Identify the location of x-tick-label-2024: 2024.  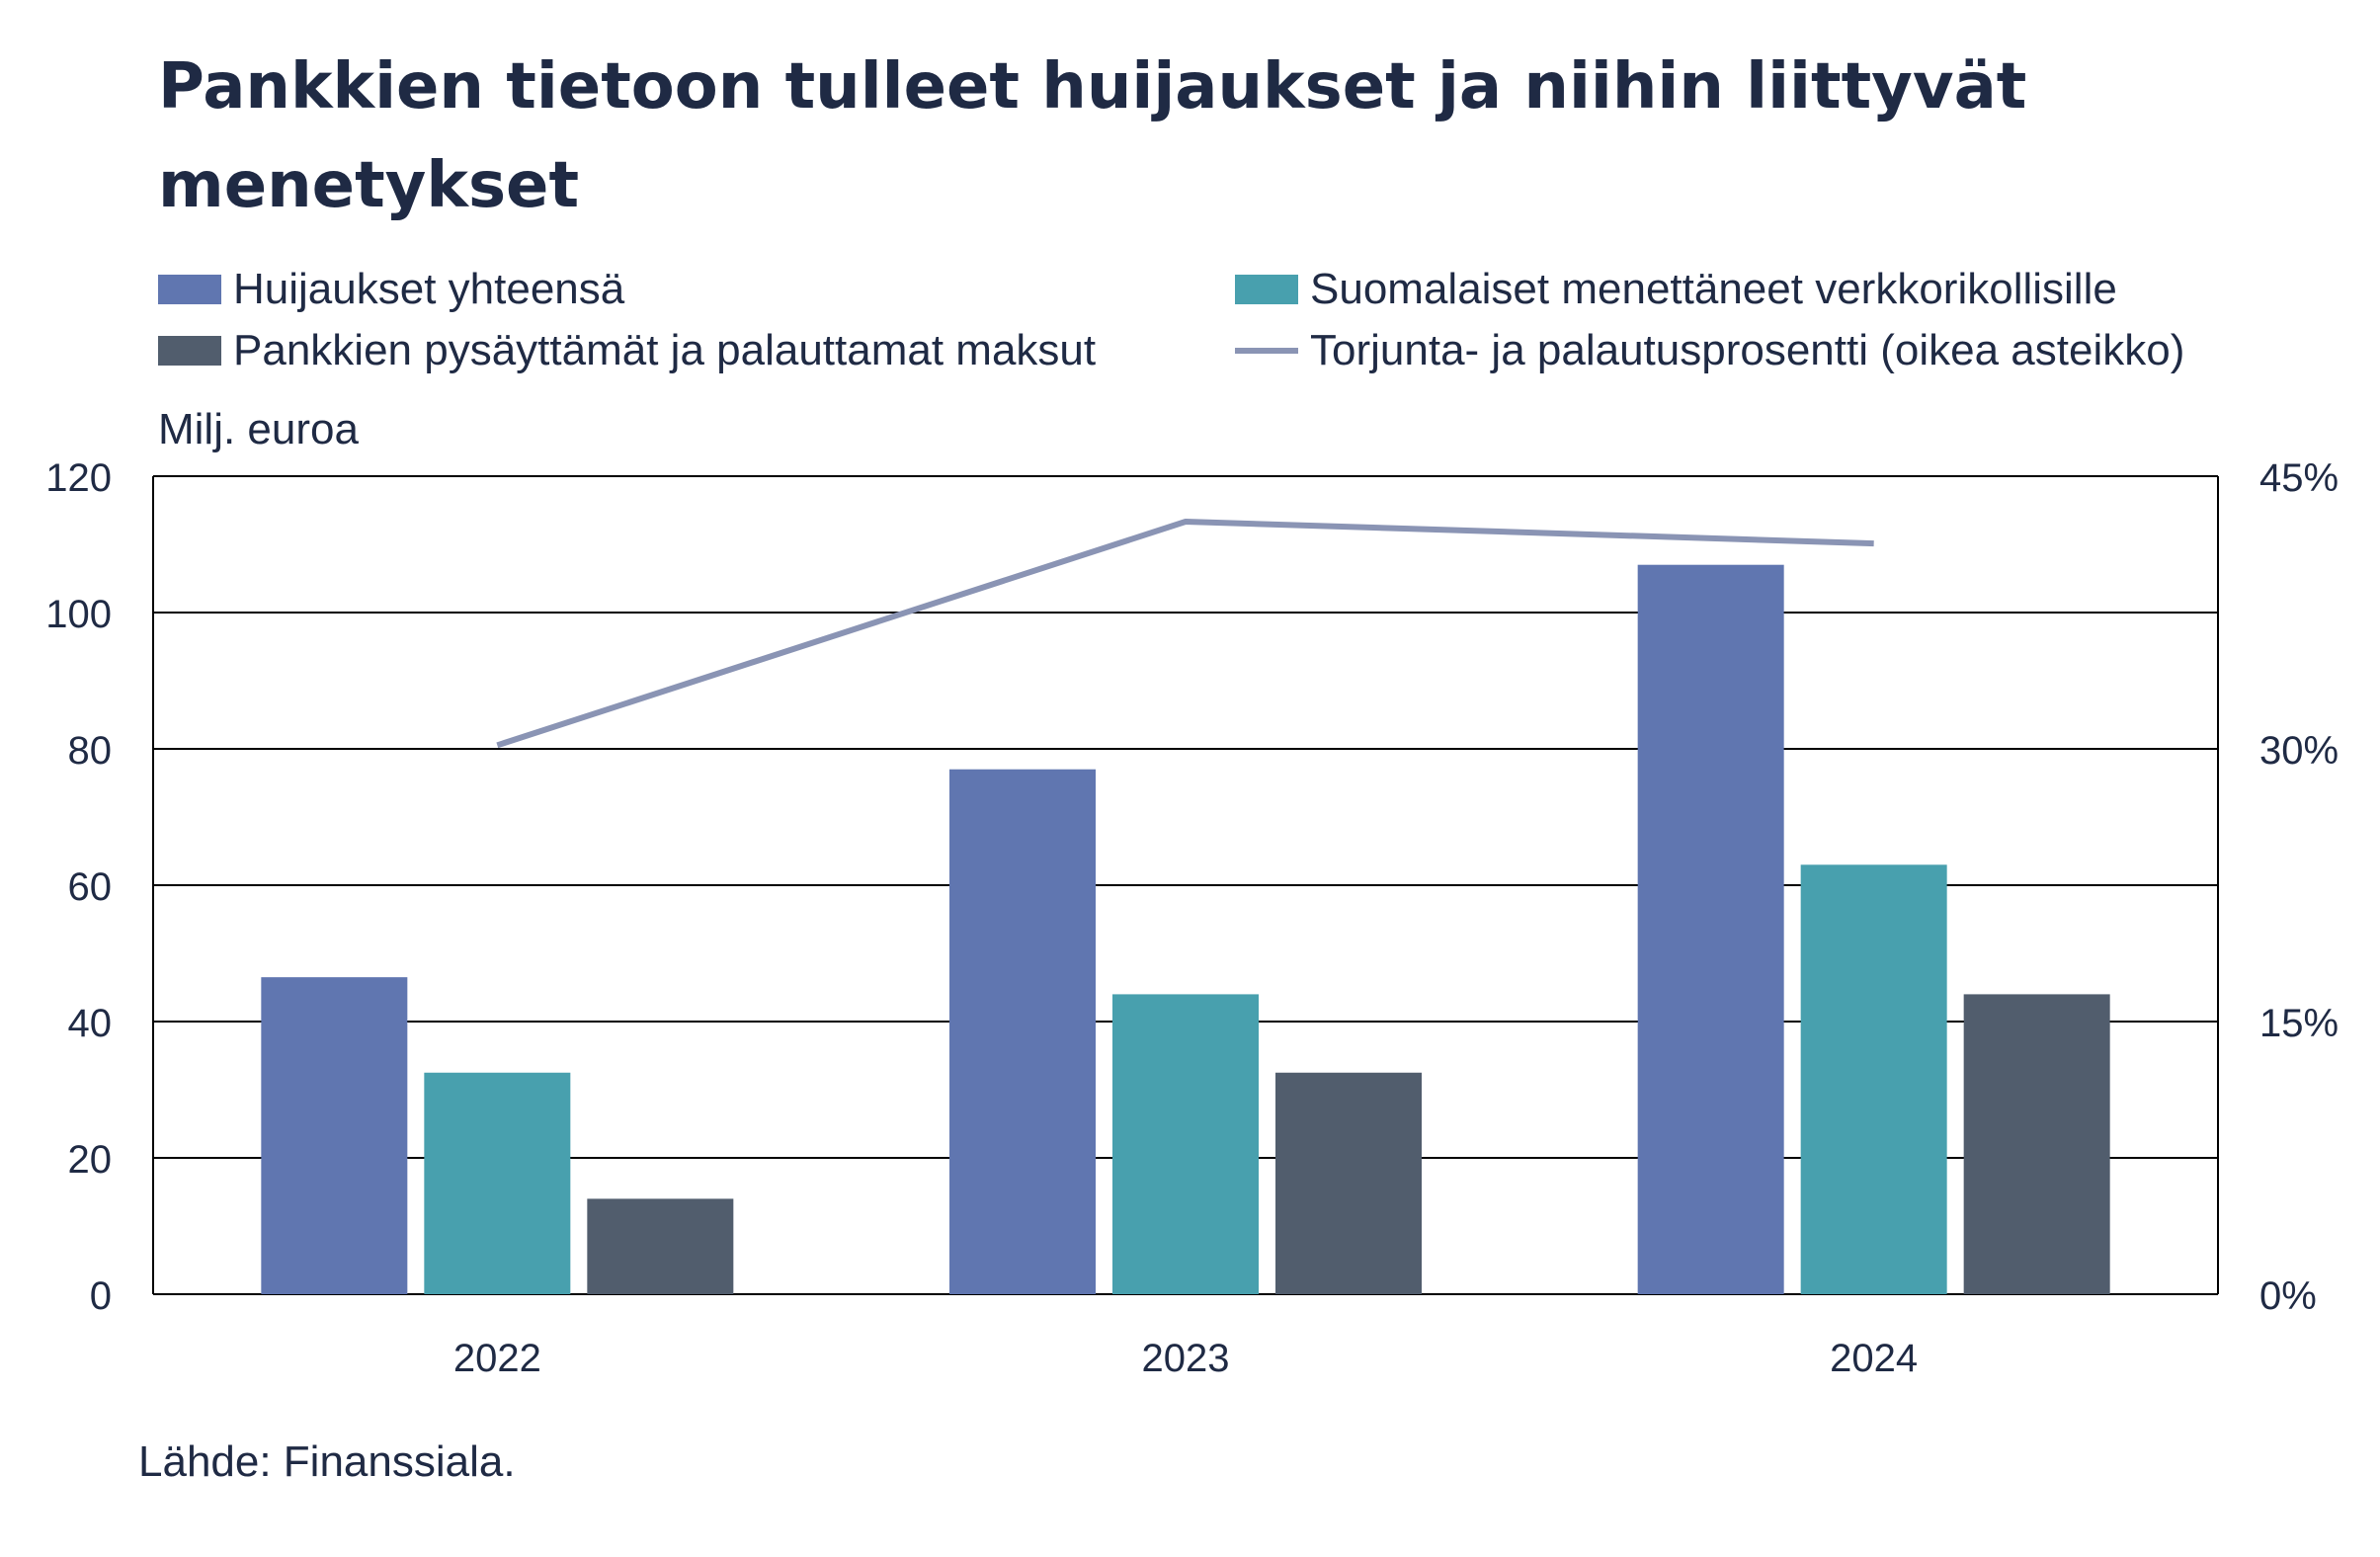
(1874, 1358).